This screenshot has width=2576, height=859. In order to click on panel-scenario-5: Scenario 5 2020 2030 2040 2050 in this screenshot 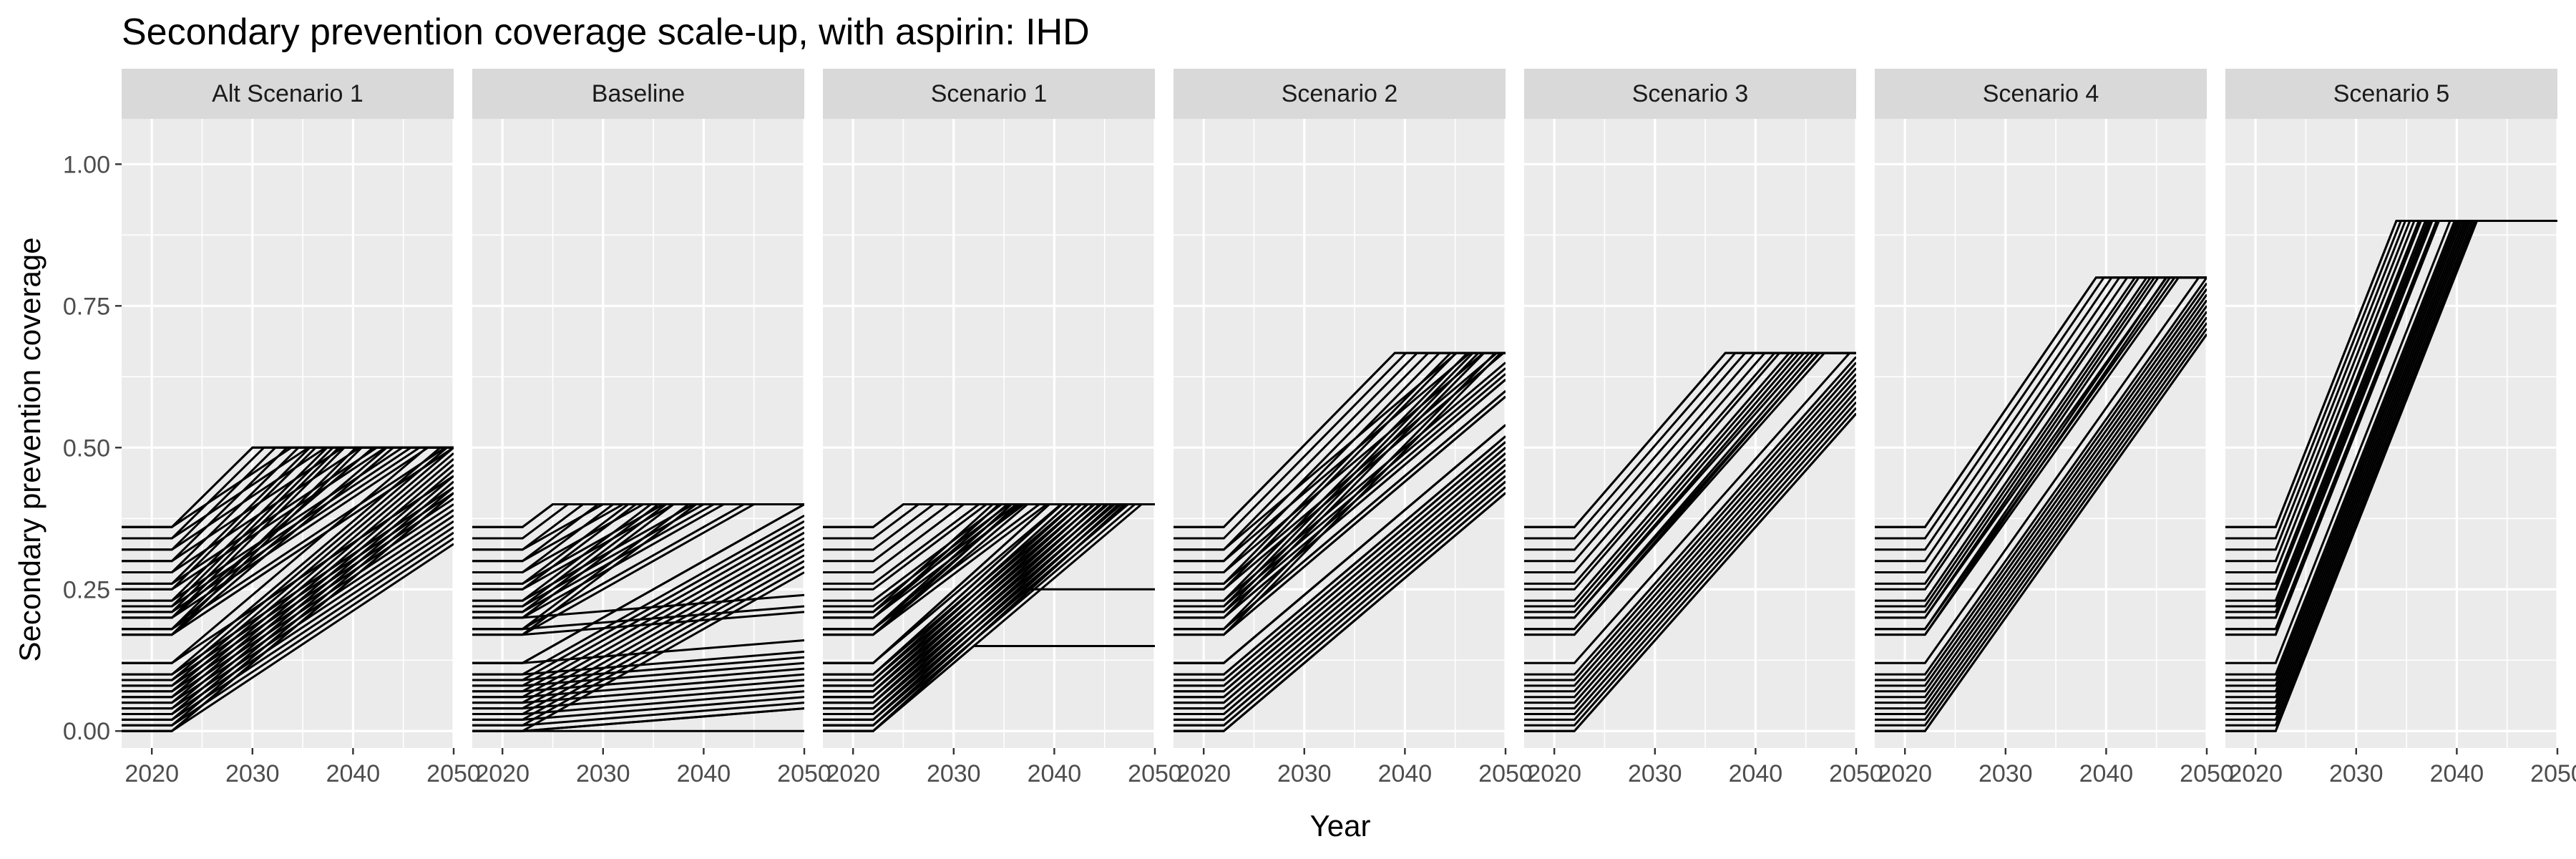, I will do `click(2400, 428)`.